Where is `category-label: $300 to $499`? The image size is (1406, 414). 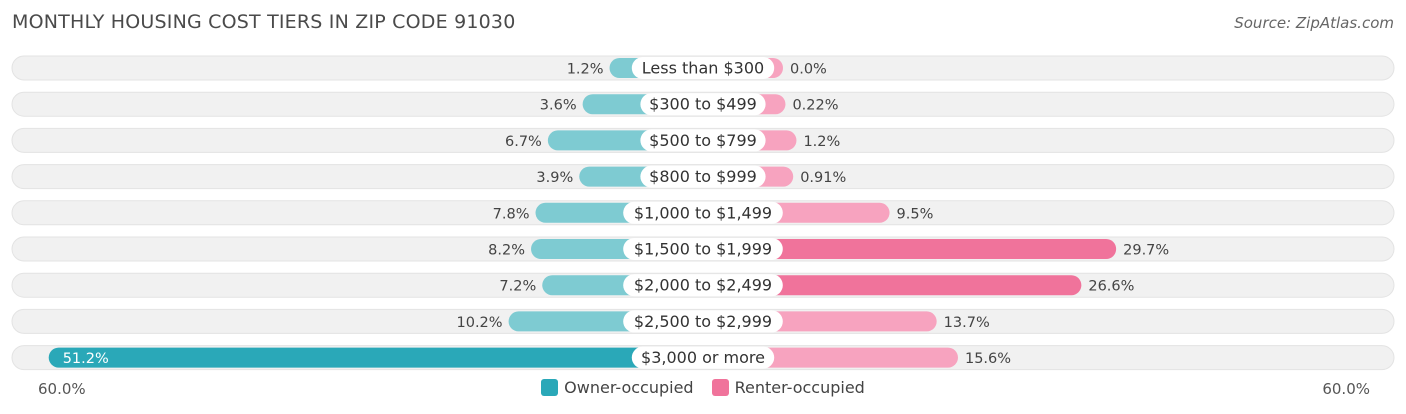
category-label: $300 to $499 is located at coordinates (703, 104).